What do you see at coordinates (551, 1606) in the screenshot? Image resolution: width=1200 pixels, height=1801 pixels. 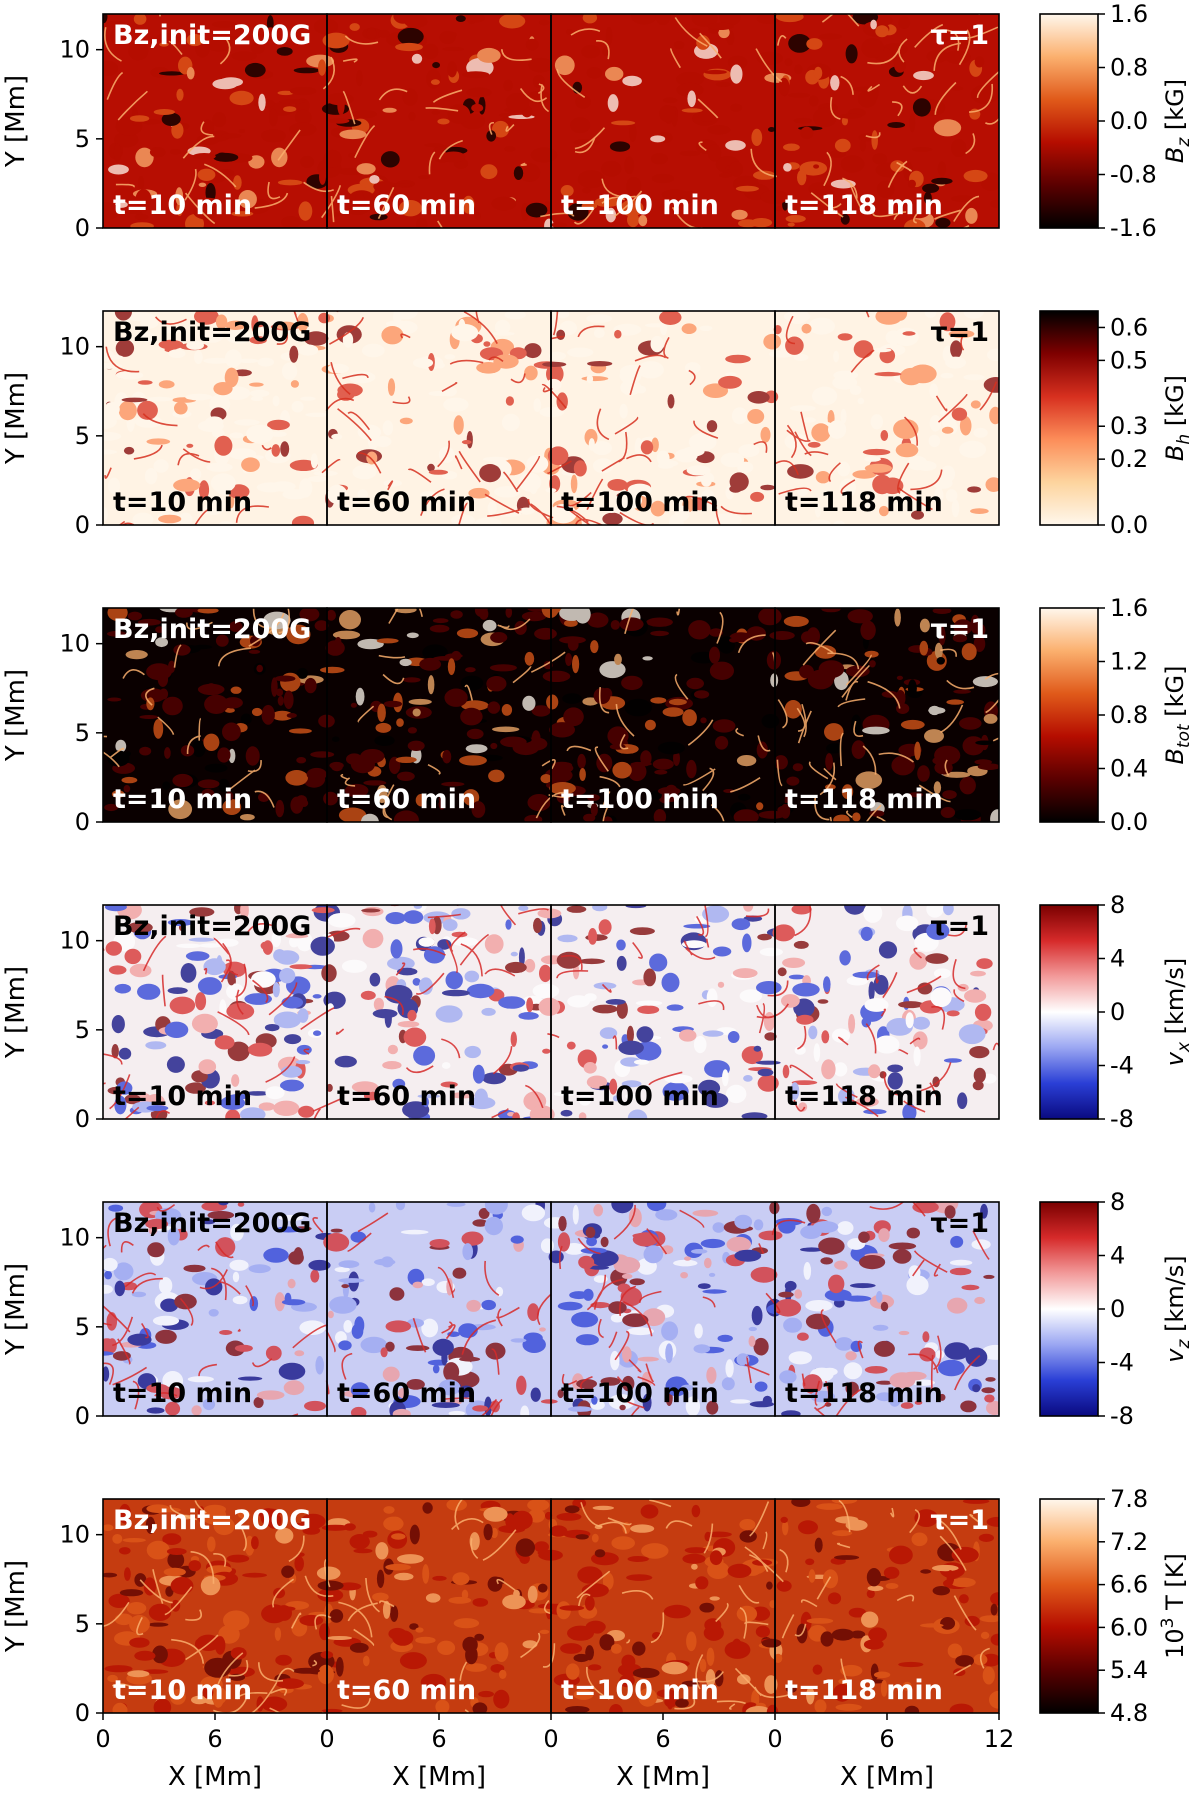 I see `heatmap-texture` at bounding box center [551, 1606].